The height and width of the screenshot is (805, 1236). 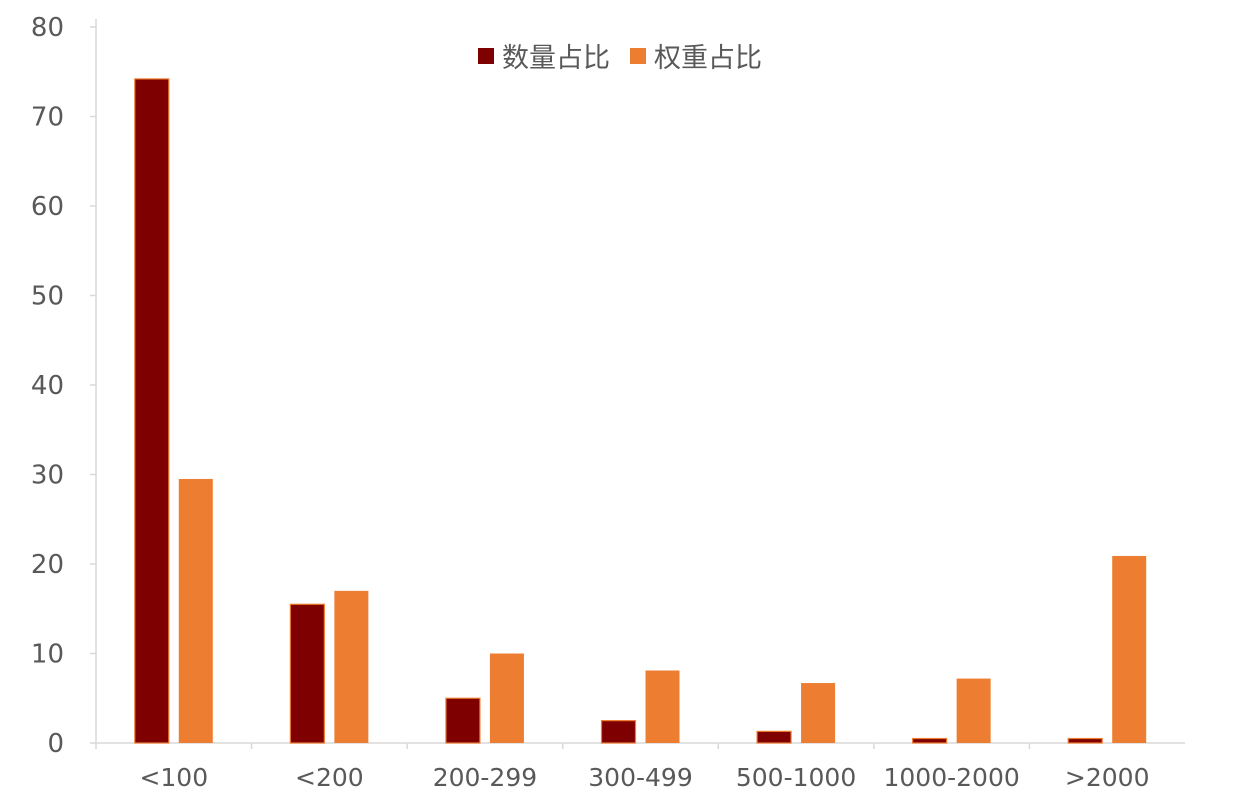 What do you see at coordinates (47, 118) in the screenshot?
I see `y-tick-label: 70` at bounding box center [47, 118].